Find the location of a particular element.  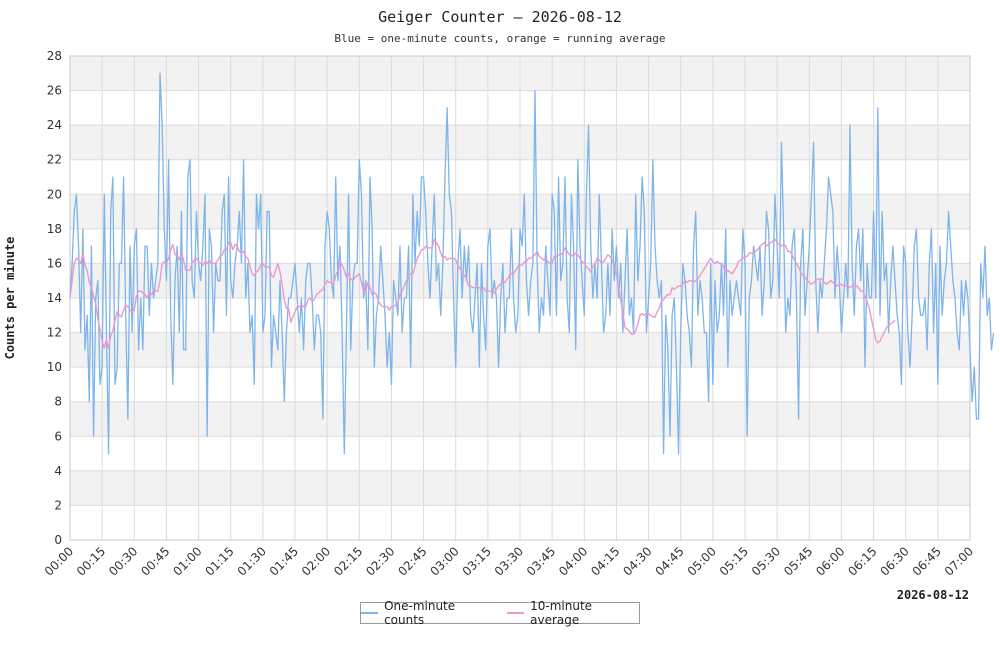

x-tick-label: 05:30 is located at coordinates (766, 561).